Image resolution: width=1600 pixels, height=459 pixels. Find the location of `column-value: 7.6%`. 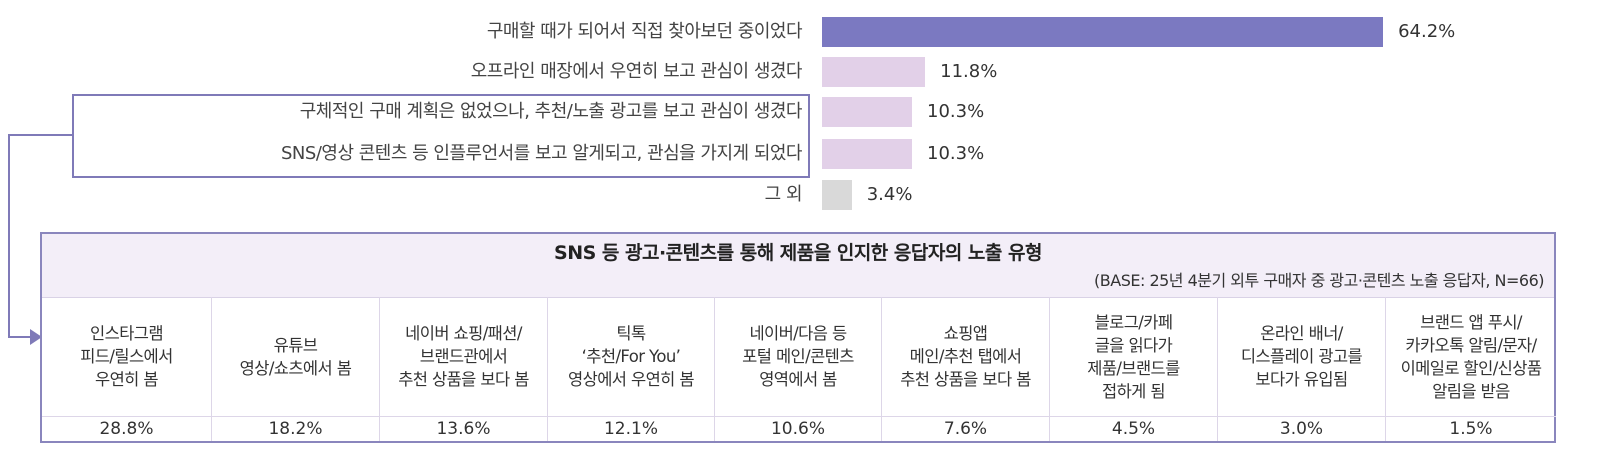

column-value: 7.6% is located at coordinates (965, 429).